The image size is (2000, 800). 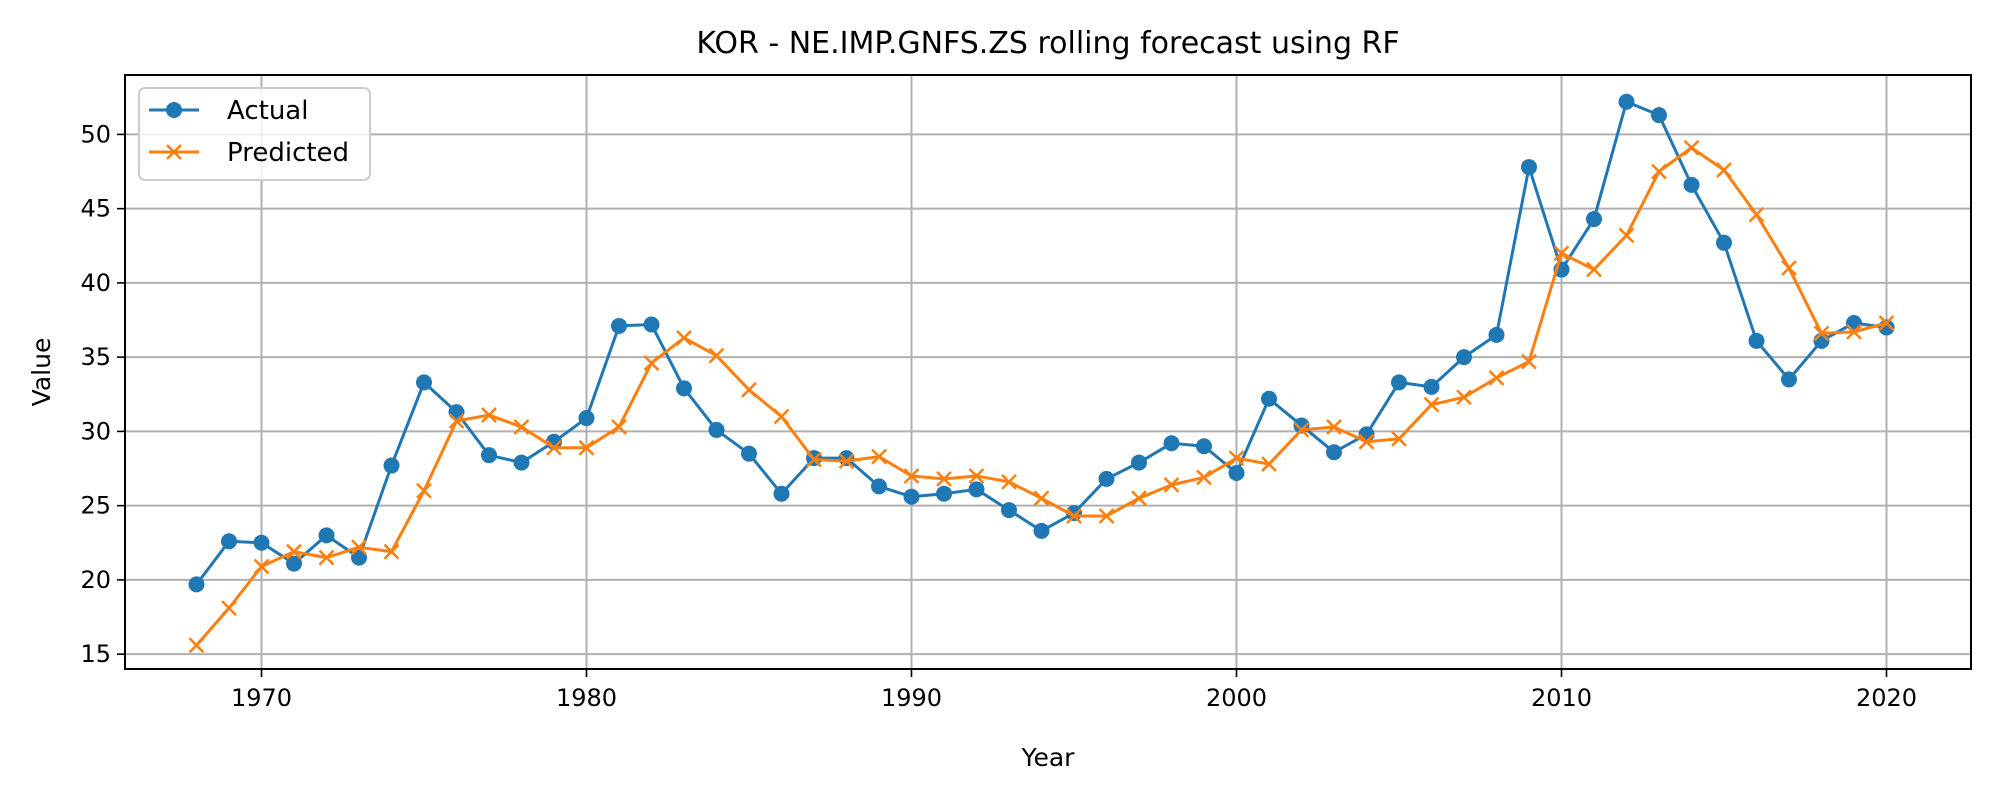 I want to click on x-tick-label-2000: 2000, so click(x=1236, y=698).